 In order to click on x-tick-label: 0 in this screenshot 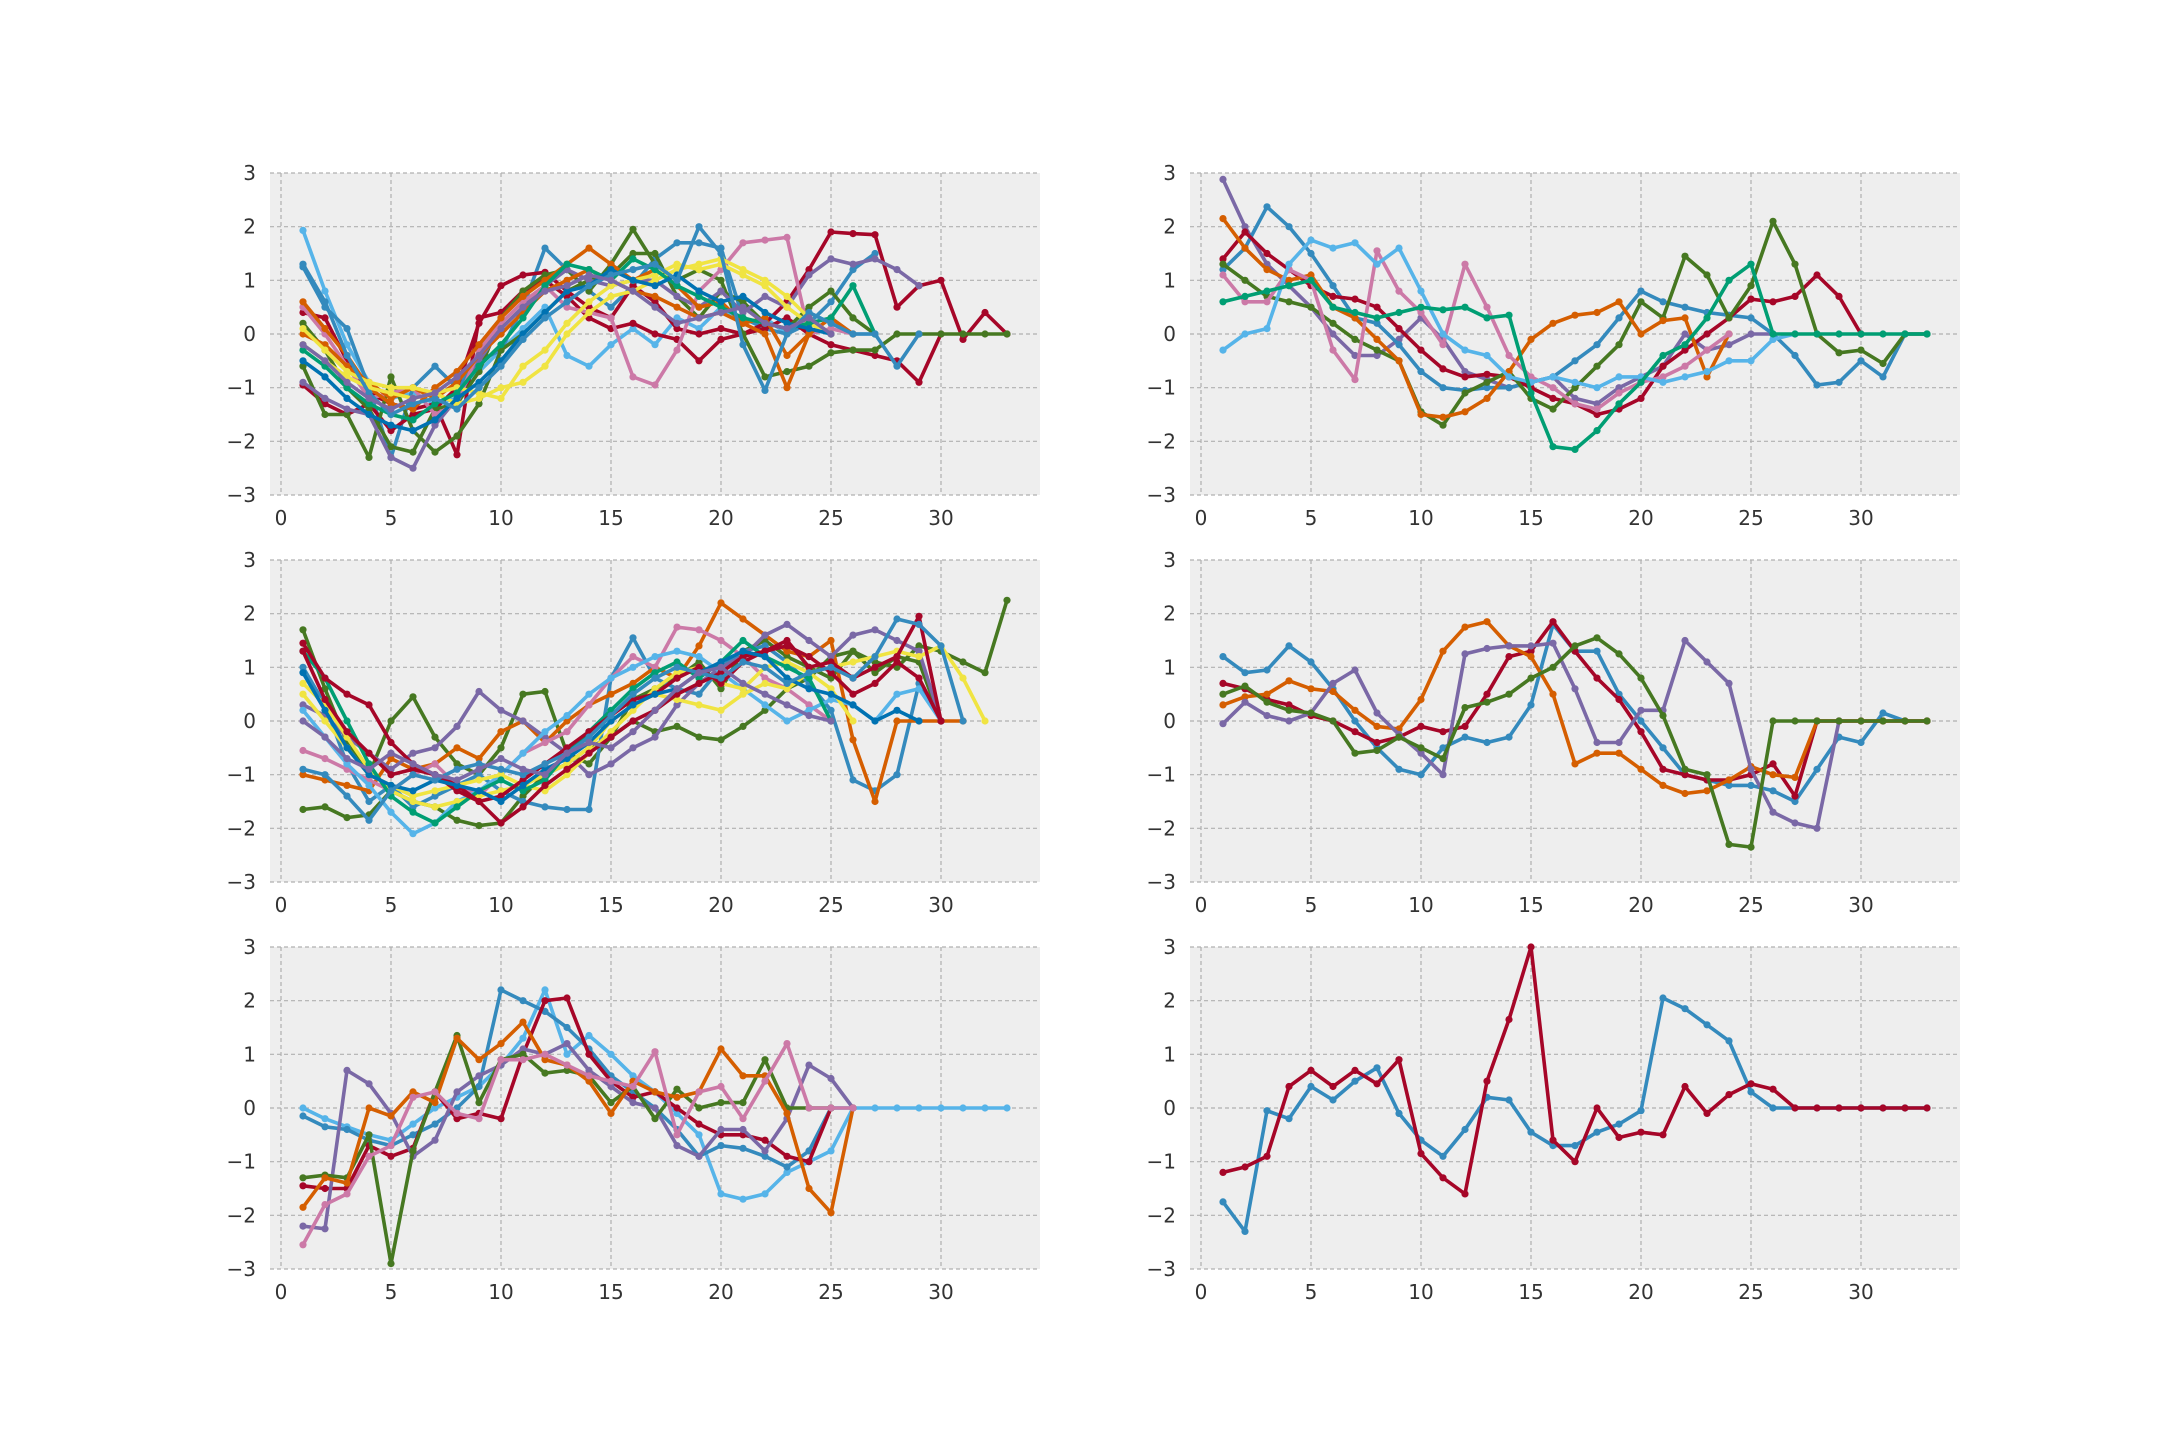, I will do `click(1201, 905)`.